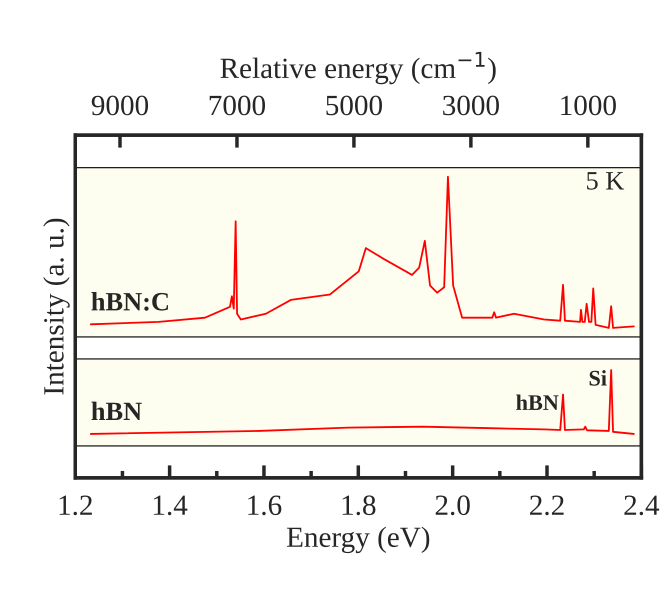 The image size is (666, 590). What do you see at coordinates (547, 505) in the screenshot?
I see `x-tick-label: 2.2` at bounding box center [547, 505].